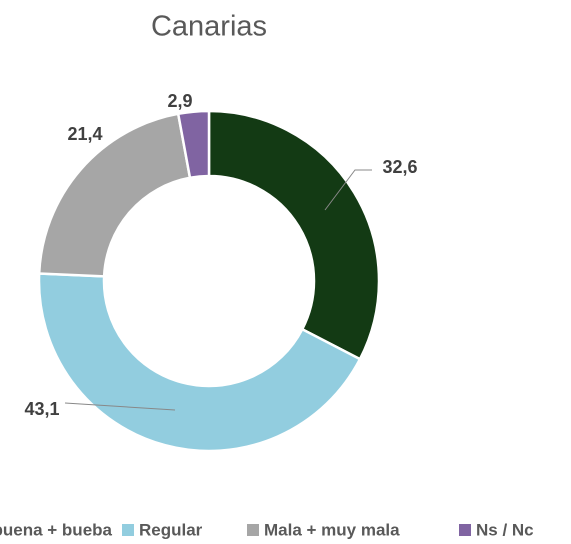 This screenshot has height=544, width=571. What do you see at coordinates (84, 134) in the screenshot?
I see `data-label: 21,4` at bounding box center [84, 134].